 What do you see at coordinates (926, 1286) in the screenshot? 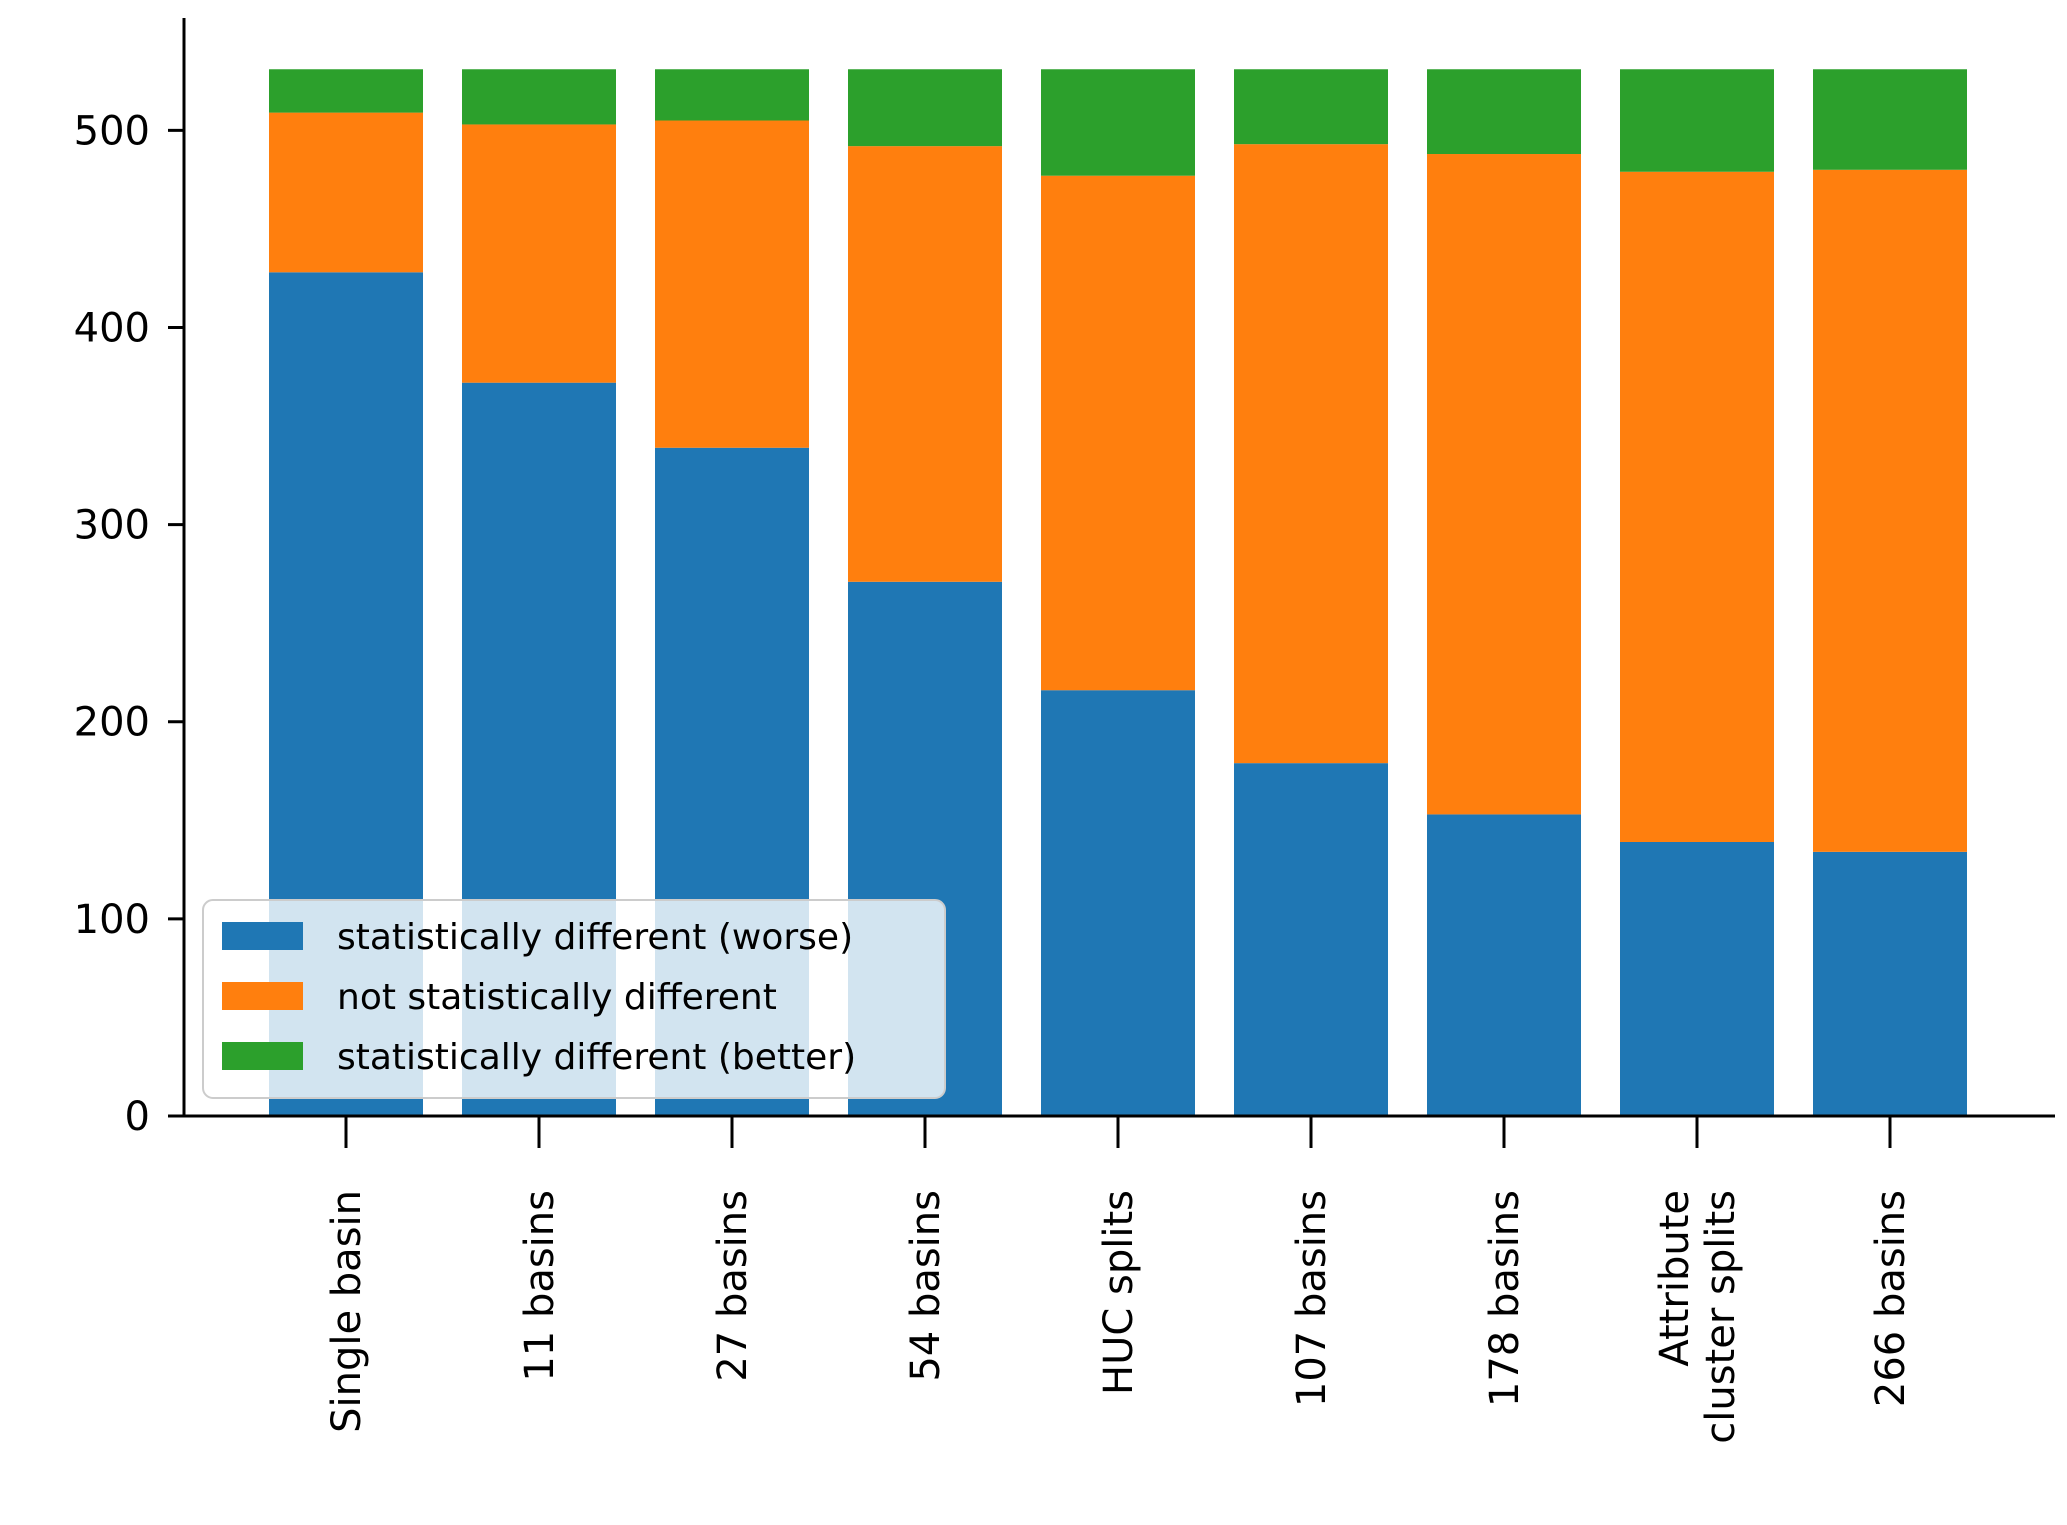
I see `x-tick-label-3: 54 basins` at bounding box center [926, 1286].